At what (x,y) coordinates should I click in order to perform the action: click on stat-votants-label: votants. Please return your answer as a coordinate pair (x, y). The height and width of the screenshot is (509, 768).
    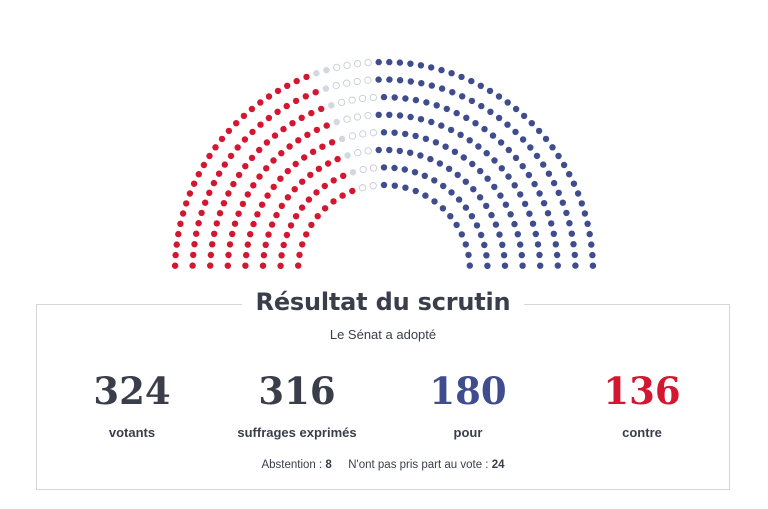
    Looking at the image, I should click on (132, 432).